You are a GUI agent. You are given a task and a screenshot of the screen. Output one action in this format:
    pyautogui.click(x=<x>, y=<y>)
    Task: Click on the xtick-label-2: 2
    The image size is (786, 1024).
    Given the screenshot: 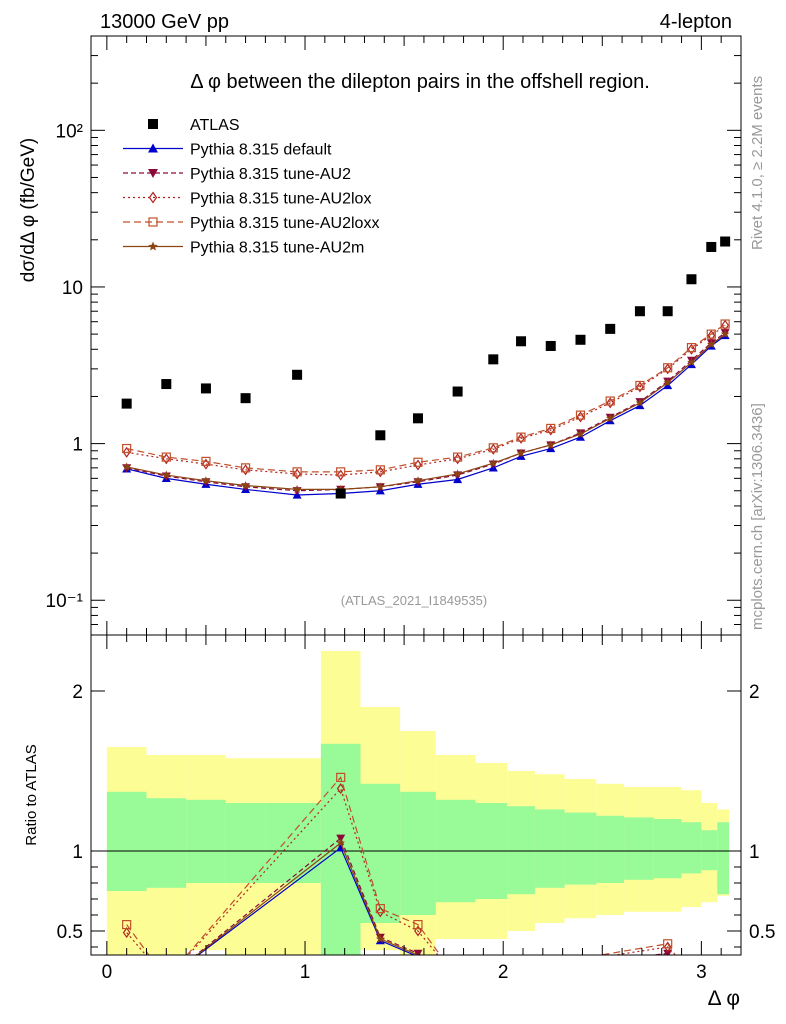 What is the action you would take?
    pyautogui.click(x=503, y=972)
    